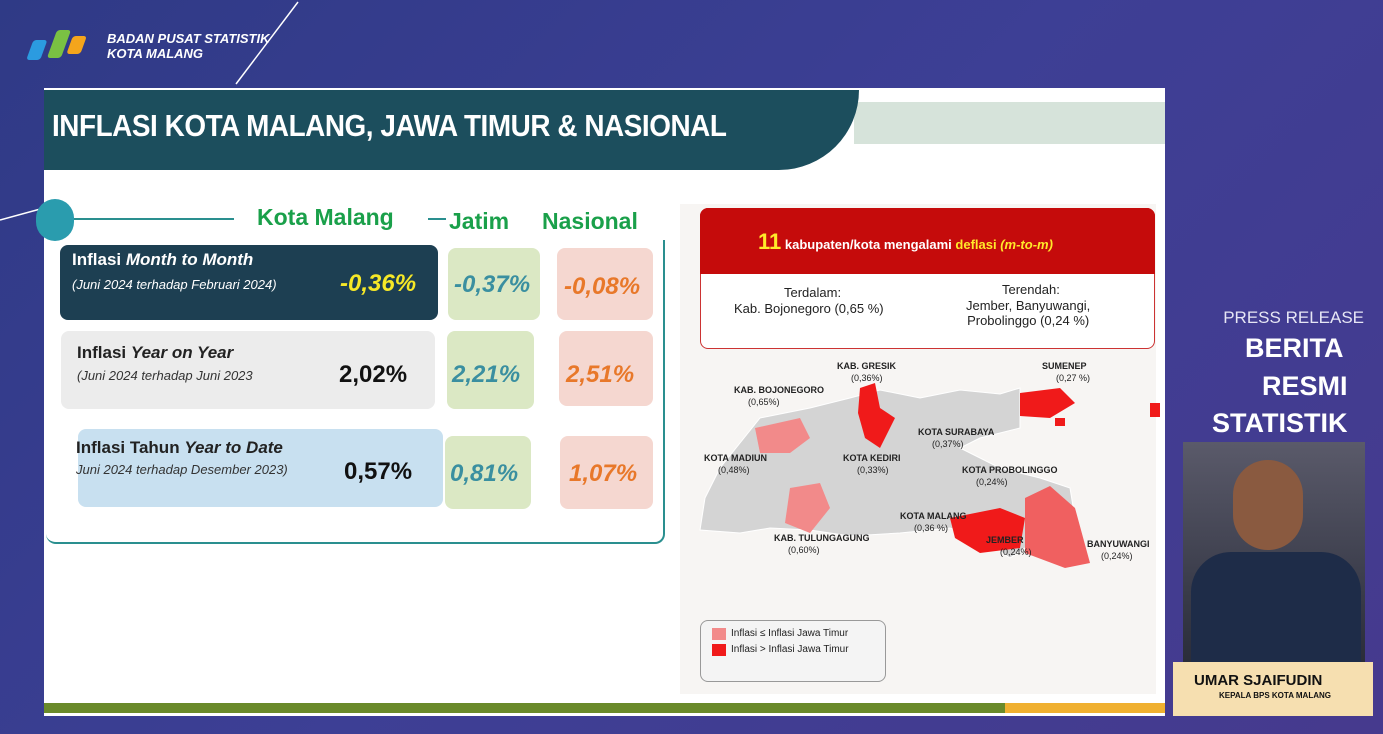  What do you see at coordinates (976, 244) in the screenshot?
I see `deflation-highlight: deflasi` at bounding box center [976, 244].